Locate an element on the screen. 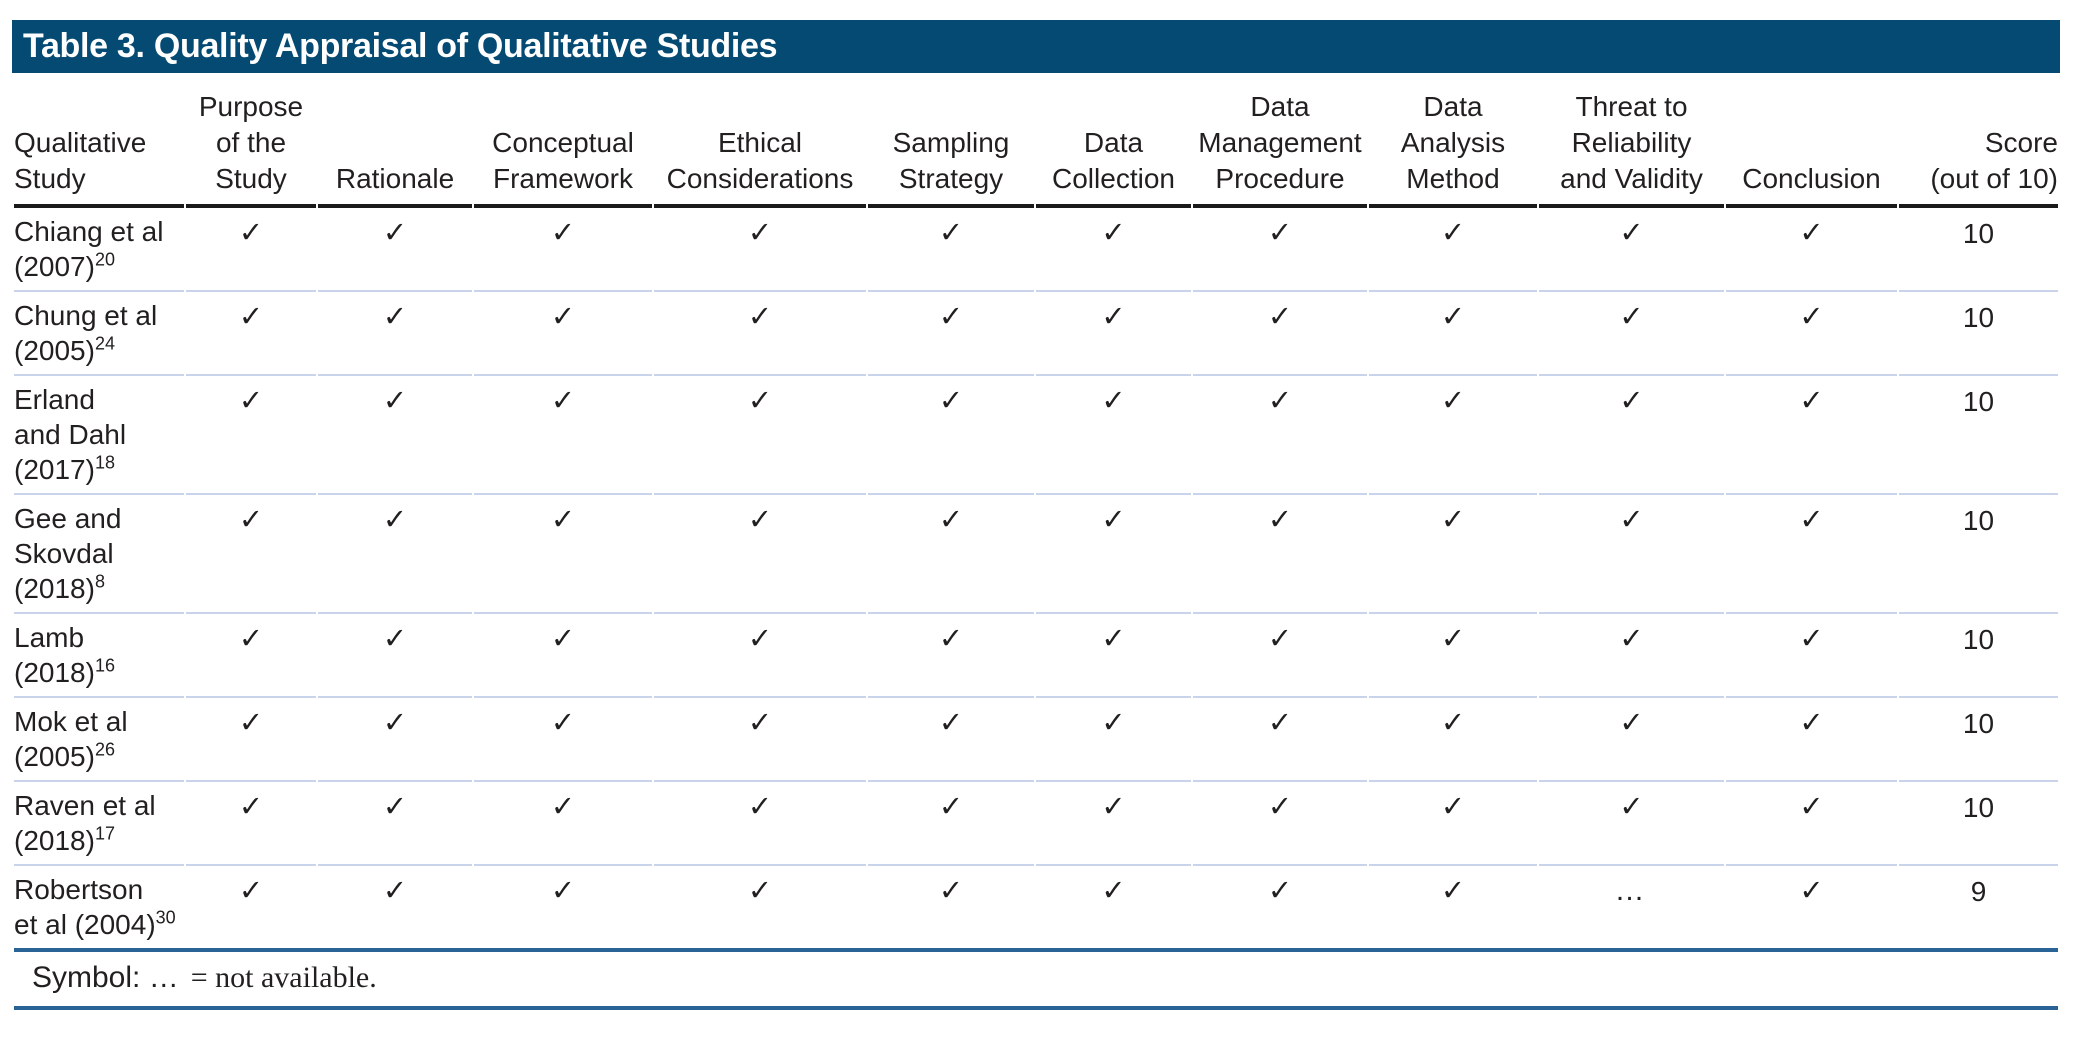  table-row: Raven et al (2018)17 ✓ ✓ ✓ ✓ ✓ ✓ ✓ ✓ ✓ ✓ 10 is located at coordinates (1036, 824).